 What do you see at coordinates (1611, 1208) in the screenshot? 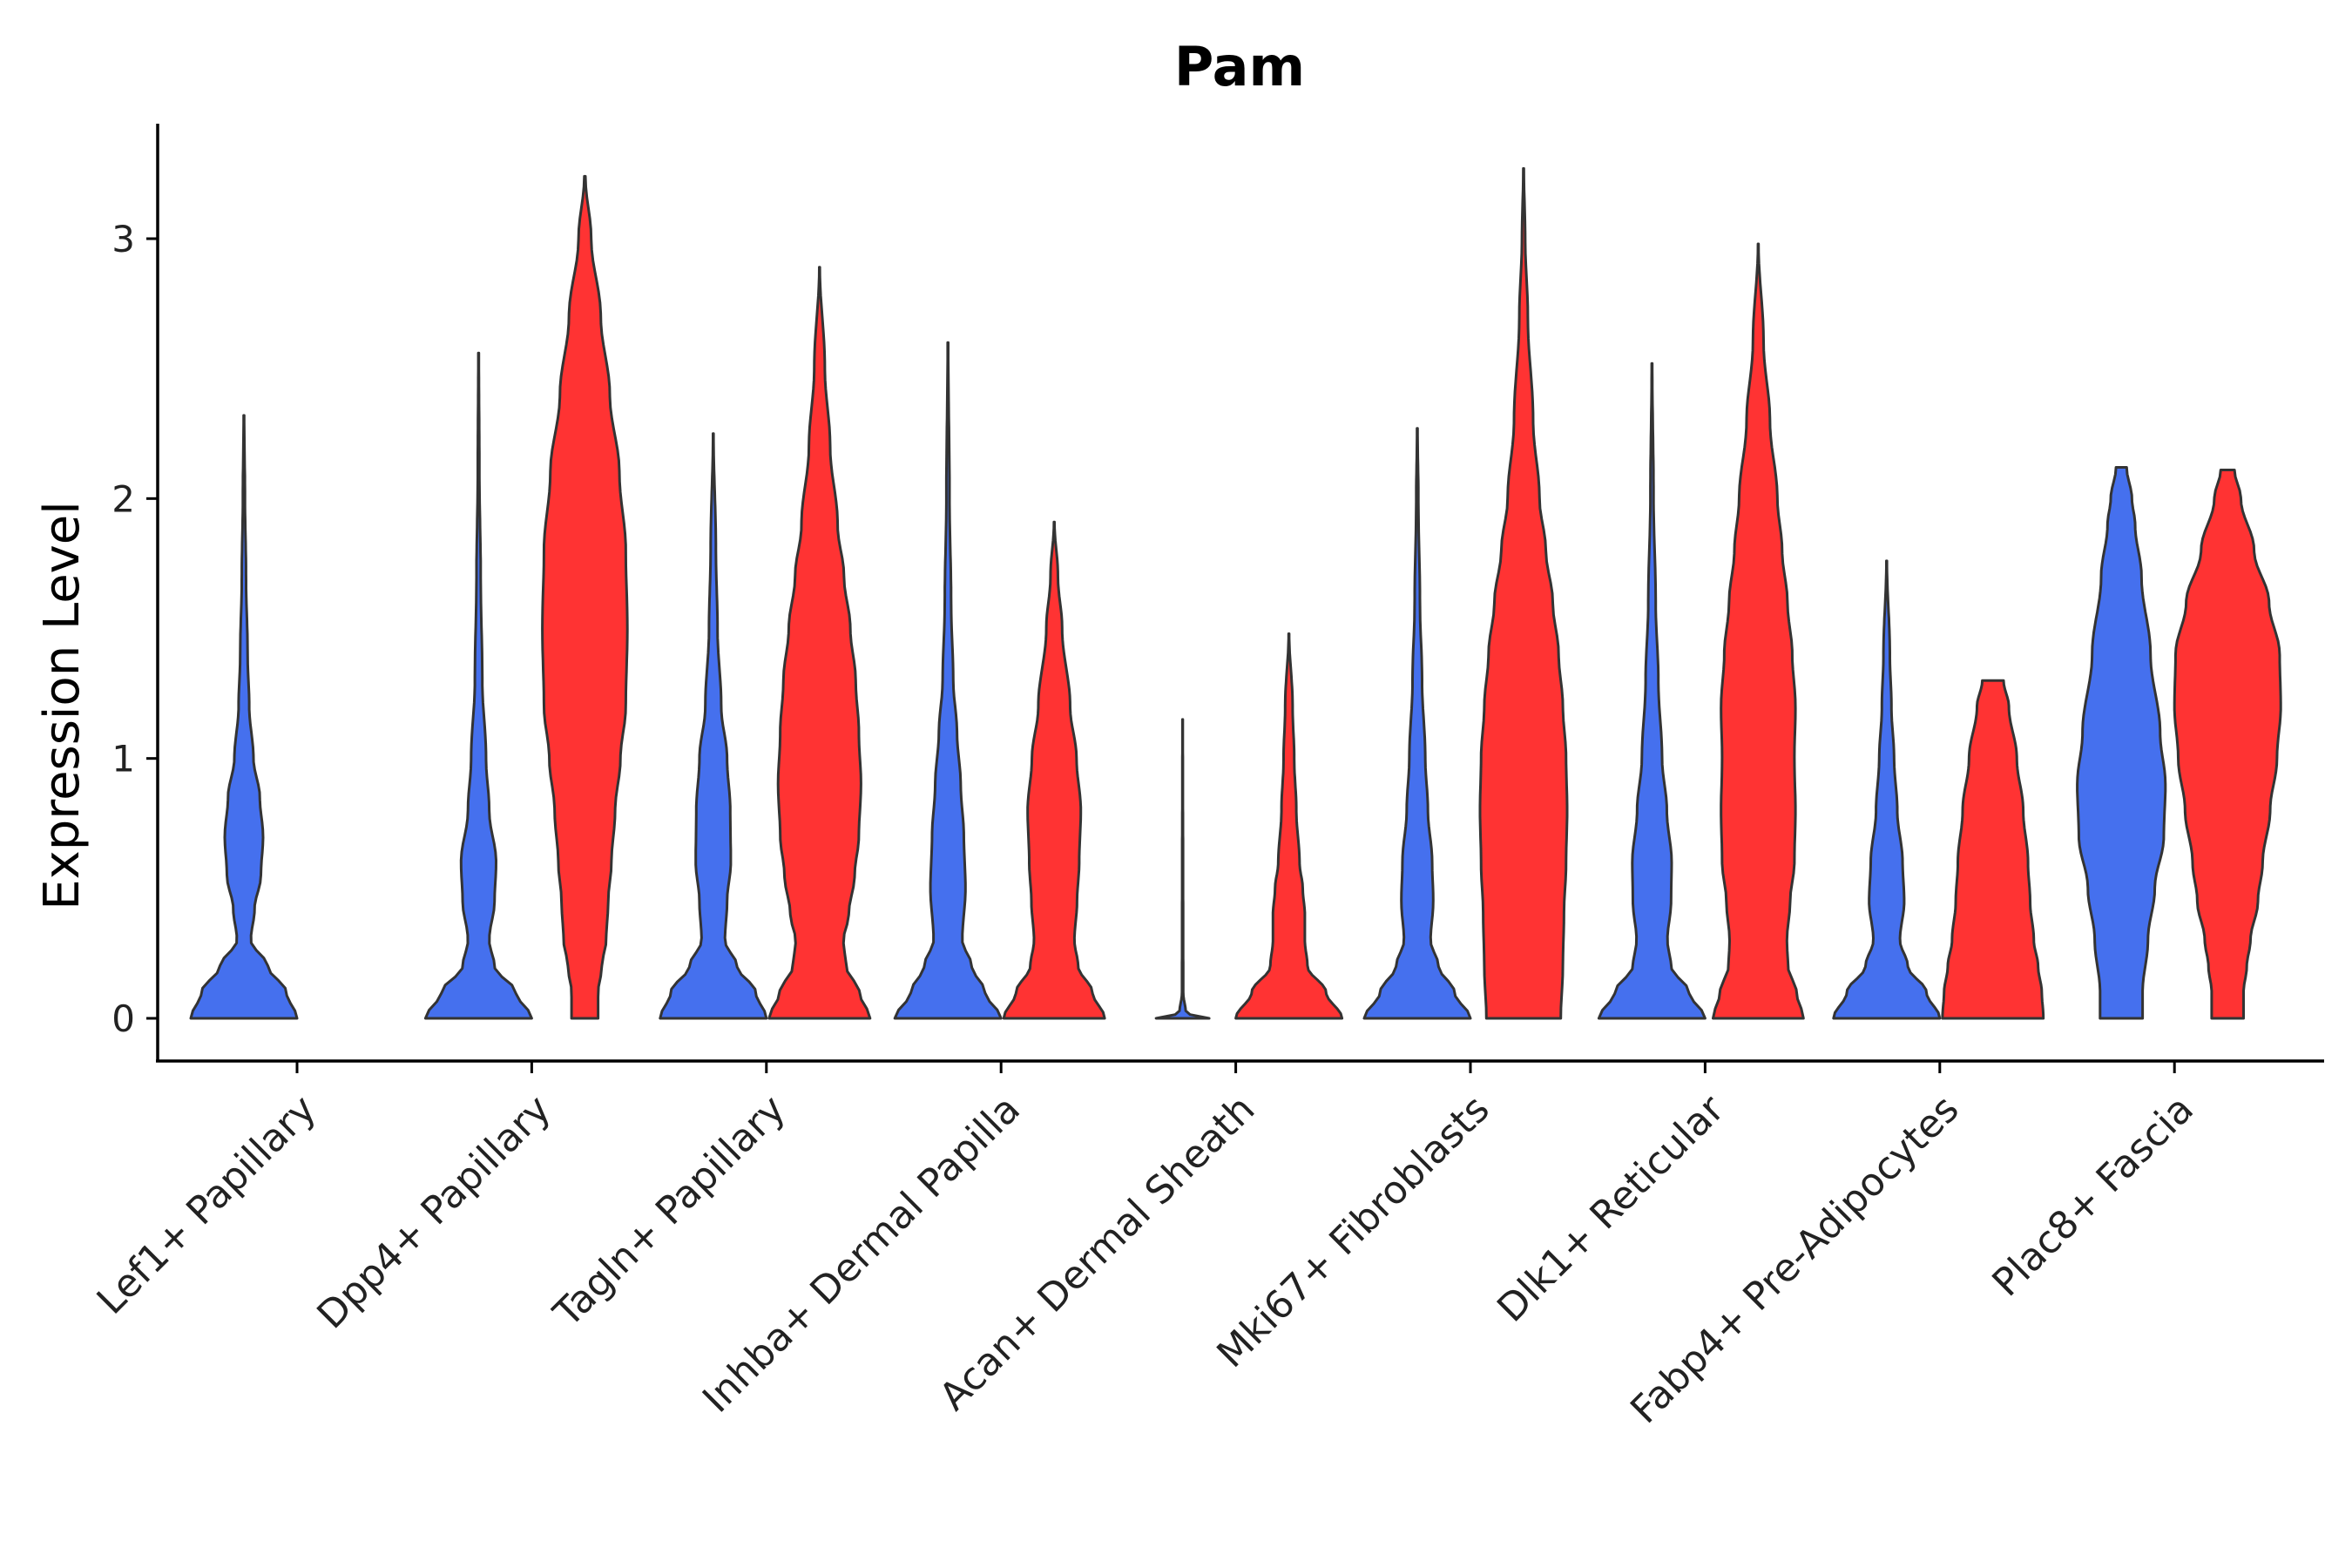
I see `x-tick-label: Dlk1+ Reticular` at bounding box center [1611, 1208].